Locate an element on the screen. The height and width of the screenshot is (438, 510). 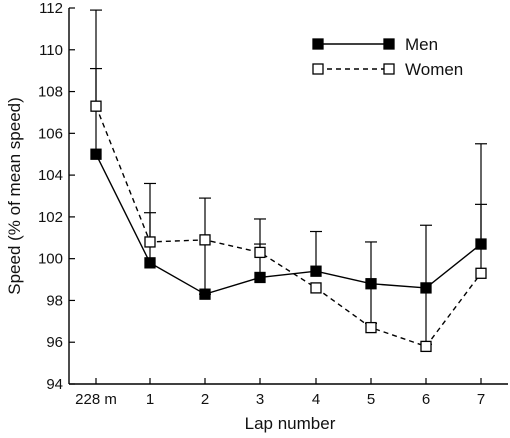
x-tick-label: 3 is located at coordinates (260, 399).